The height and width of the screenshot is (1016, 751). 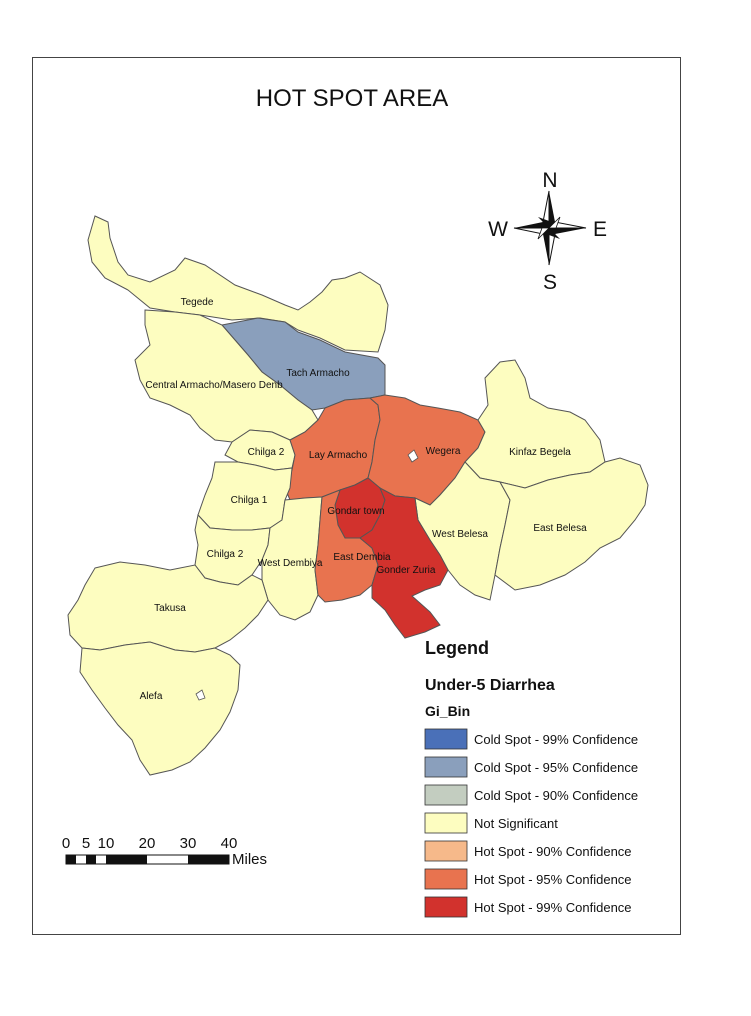 I want to click on legend-title: Legend, so click(x=457, y=648).